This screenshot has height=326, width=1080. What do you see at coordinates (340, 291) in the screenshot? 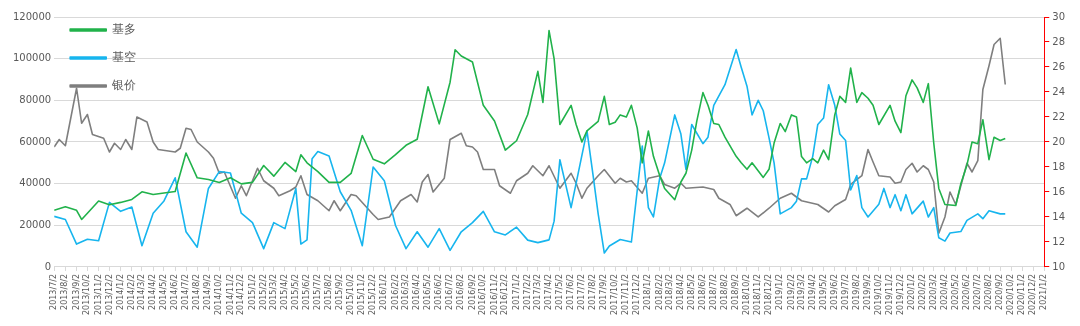
I see `x-tick-label: 2015/9/2` at bounding box center [340, 291].